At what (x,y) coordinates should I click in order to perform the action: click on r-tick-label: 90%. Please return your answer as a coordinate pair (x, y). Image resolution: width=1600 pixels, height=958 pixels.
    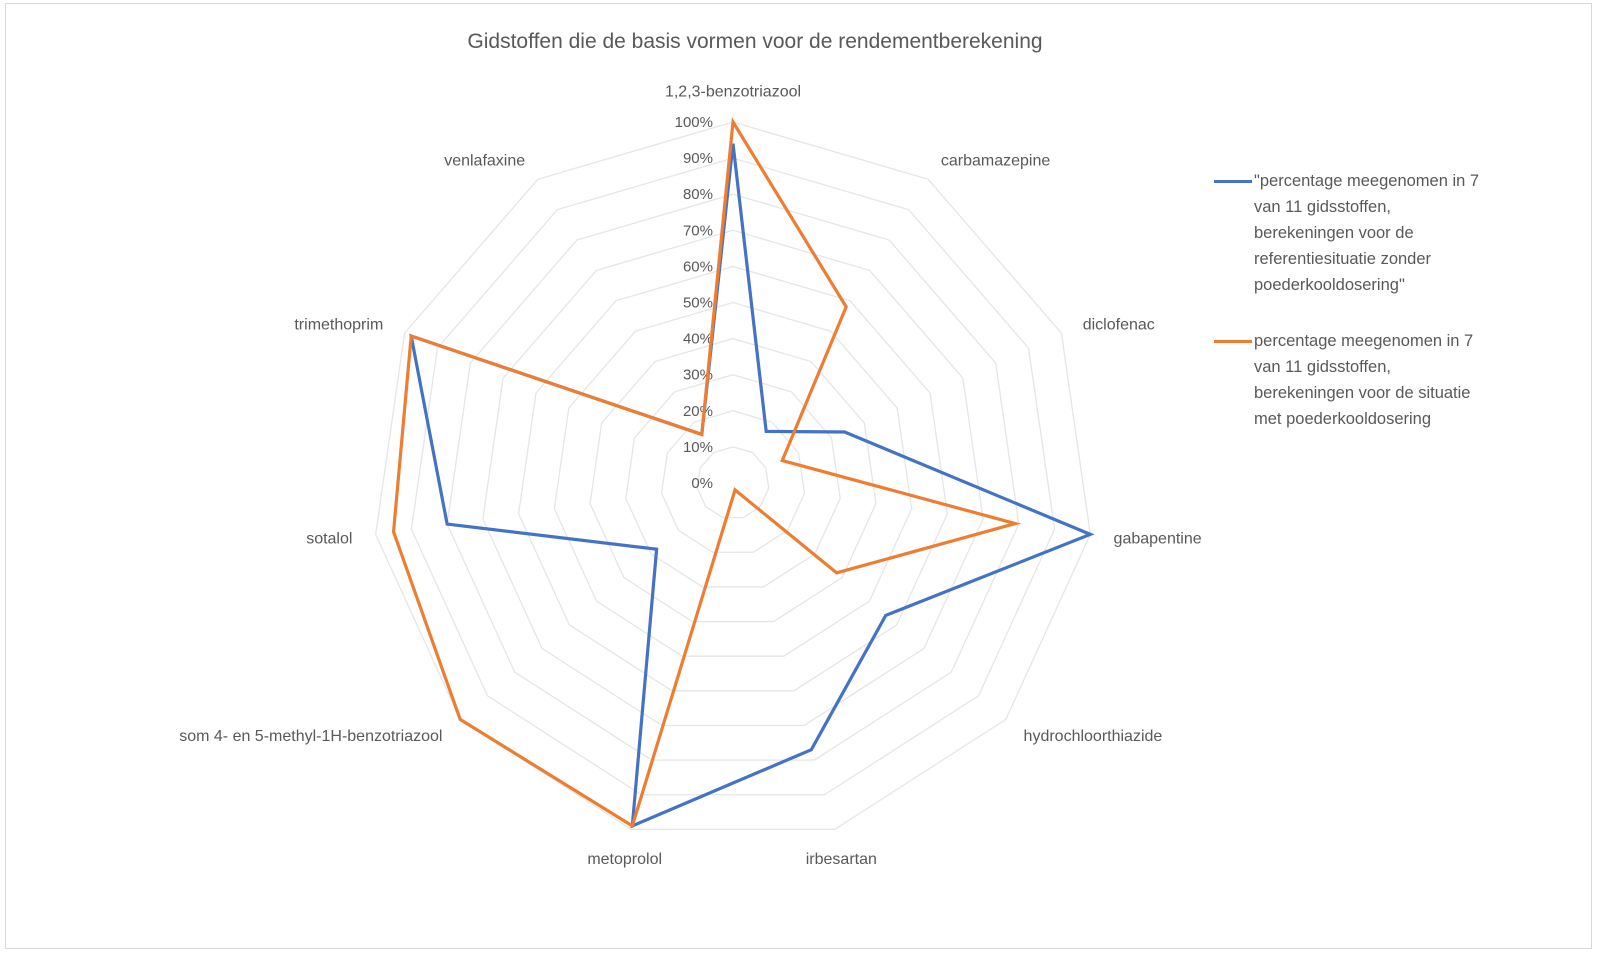
    Looking at the image, I should click on (698, 158).